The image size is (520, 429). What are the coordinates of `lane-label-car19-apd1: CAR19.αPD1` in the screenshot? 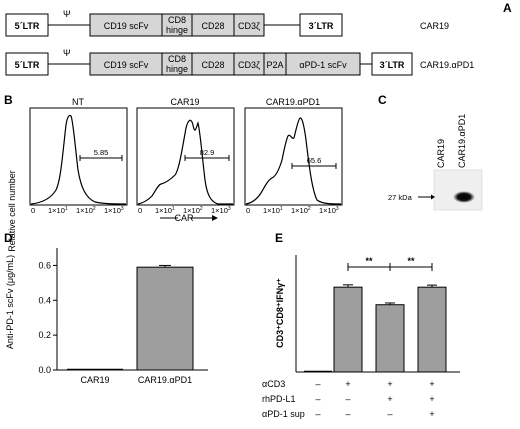 It's located at (462, 141).